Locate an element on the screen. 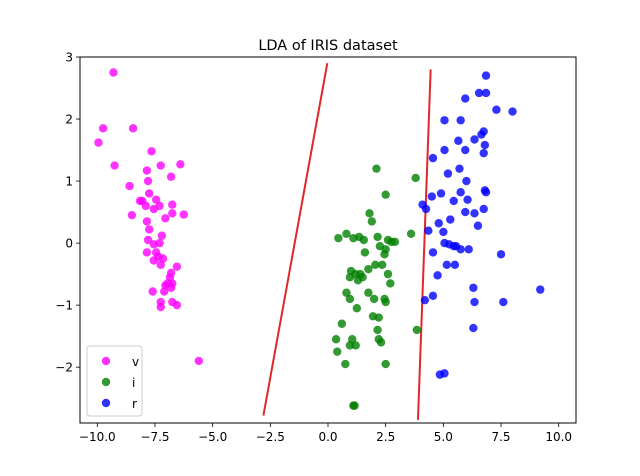 This screenshot has height=476, width=640. legend-label: i is located at coordinates (133, 383).